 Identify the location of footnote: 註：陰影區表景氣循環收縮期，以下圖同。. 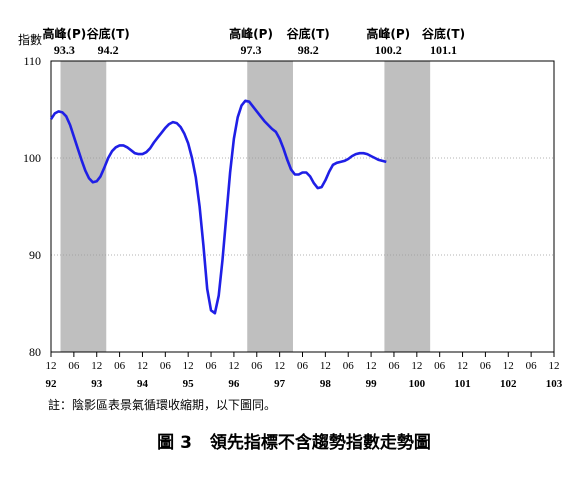
(162, 405).